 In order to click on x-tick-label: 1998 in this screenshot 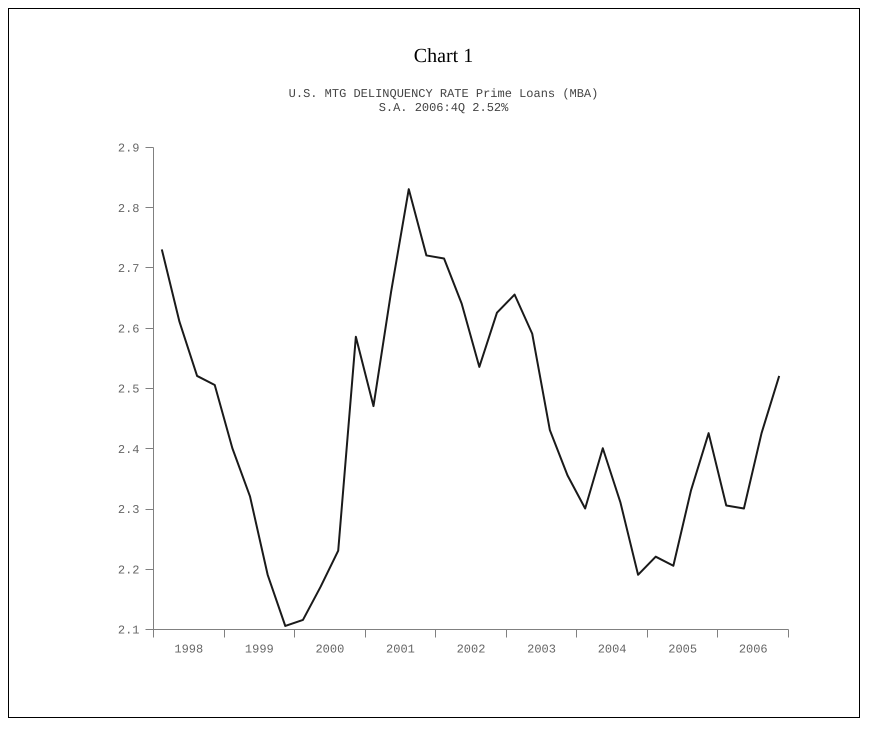, I will do `click(189, 649)`.